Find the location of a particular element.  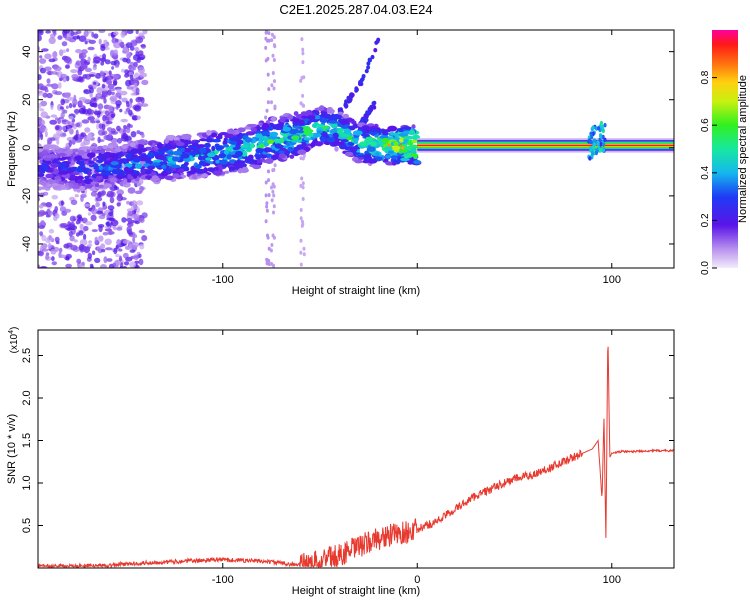

colorbar-tick-label: 0.6 is located at coordinates (705, 125).